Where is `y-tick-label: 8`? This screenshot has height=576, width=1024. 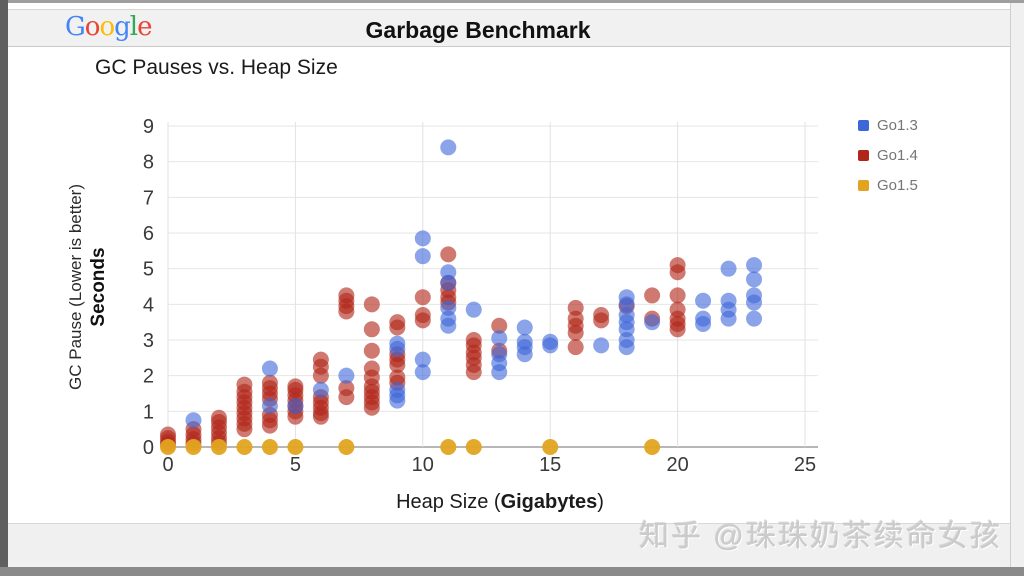
y-tick-label: 8 is located at coordinates (148, 163).